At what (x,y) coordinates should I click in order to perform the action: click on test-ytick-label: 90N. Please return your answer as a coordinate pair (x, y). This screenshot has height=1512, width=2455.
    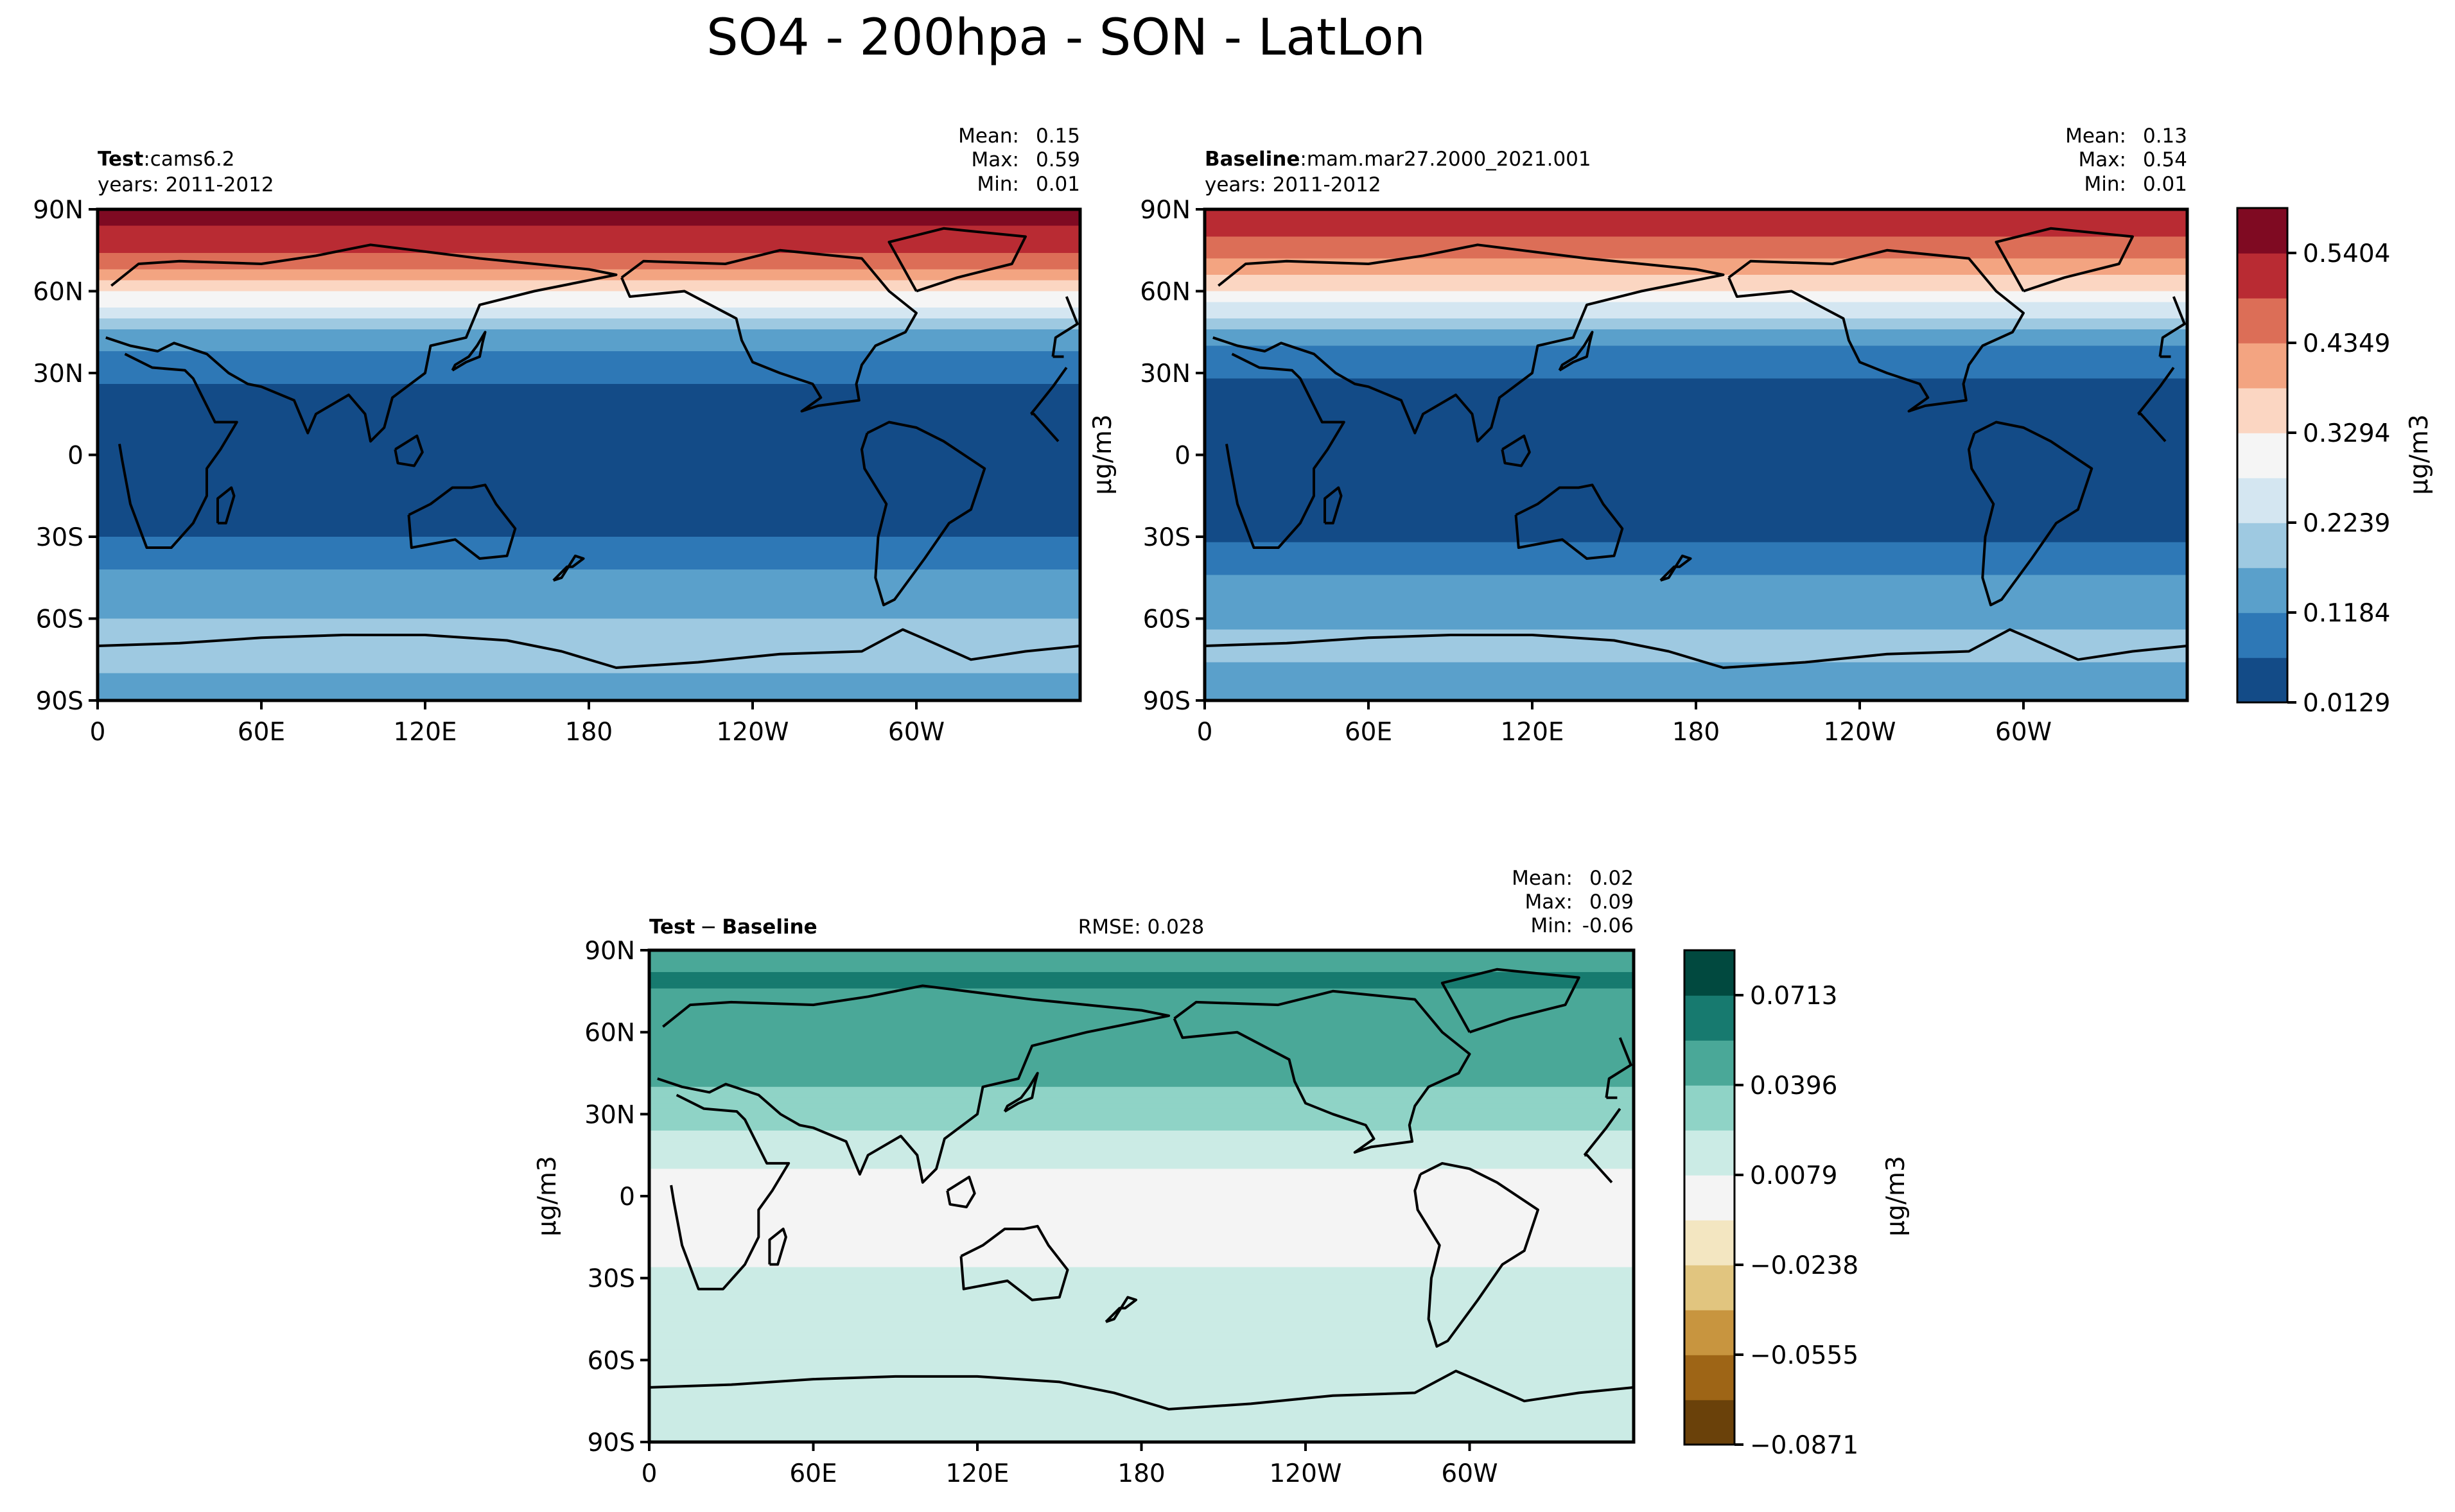
    Looking at the image, I should click on (58, 210).